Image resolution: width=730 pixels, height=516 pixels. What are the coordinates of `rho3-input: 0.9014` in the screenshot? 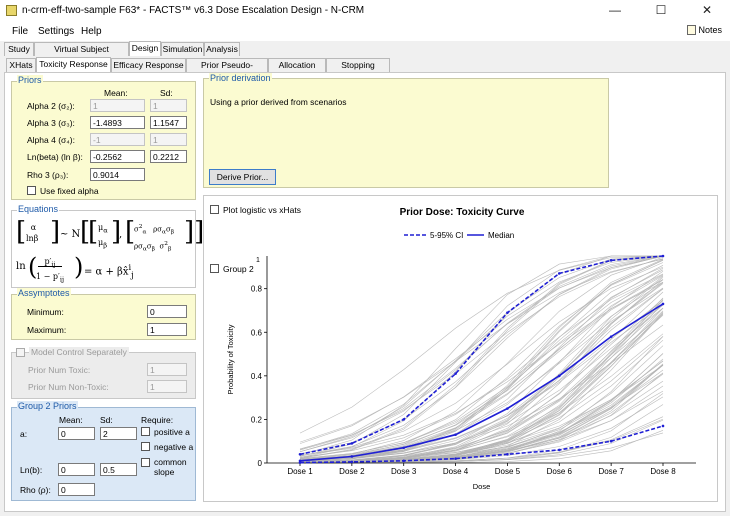 It's located at (117, 174).